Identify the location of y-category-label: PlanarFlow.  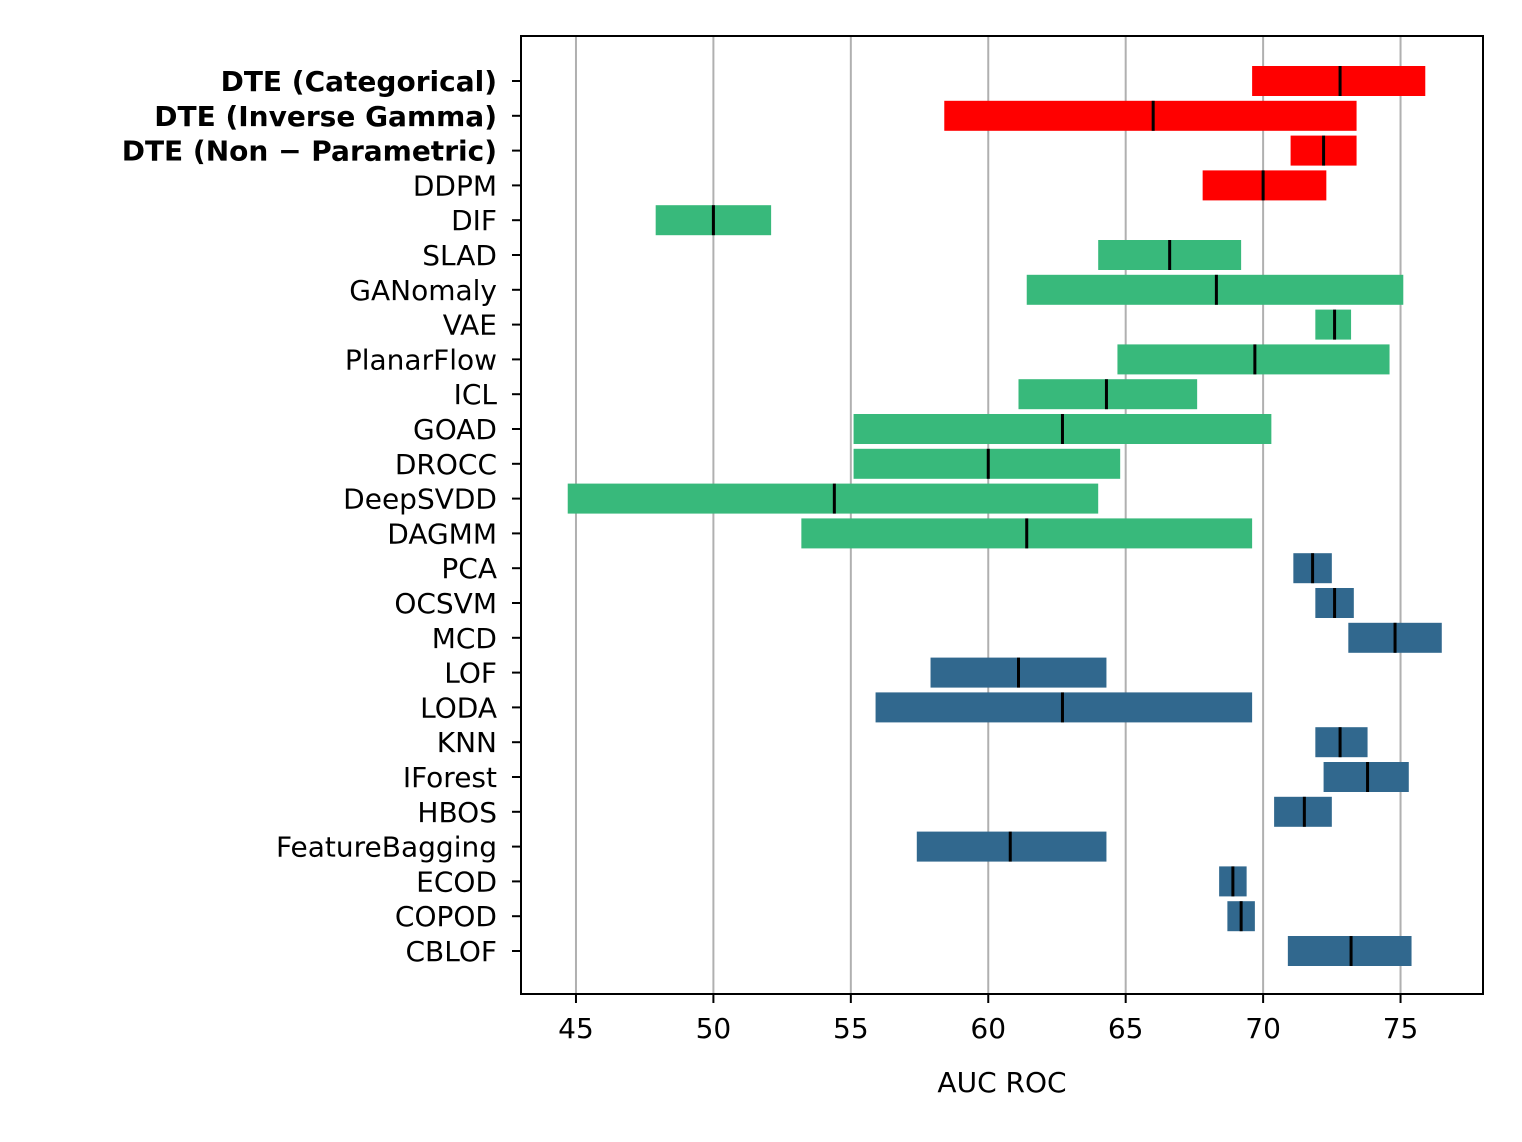
(421, 359).